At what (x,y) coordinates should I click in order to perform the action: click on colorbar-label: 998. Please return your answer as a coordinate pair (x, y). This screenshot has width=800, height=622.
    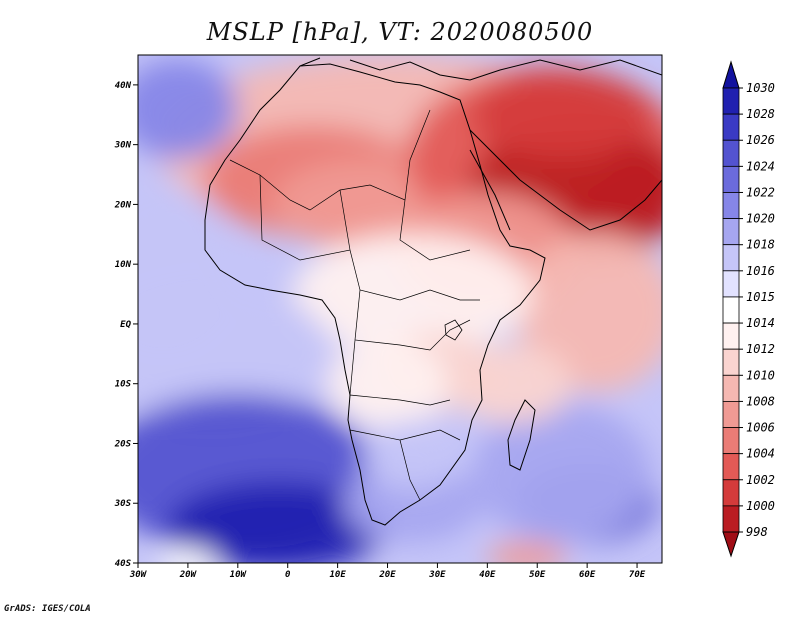
    Looking at the image, I should click on (757, 532).